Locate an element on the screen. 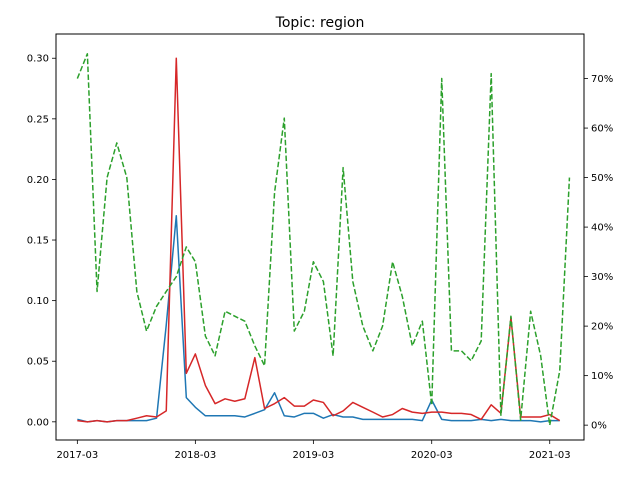 The width and height of the screenshot is (640, 480). y-right-tick-label: 30% is located at coordinates (602, 277).